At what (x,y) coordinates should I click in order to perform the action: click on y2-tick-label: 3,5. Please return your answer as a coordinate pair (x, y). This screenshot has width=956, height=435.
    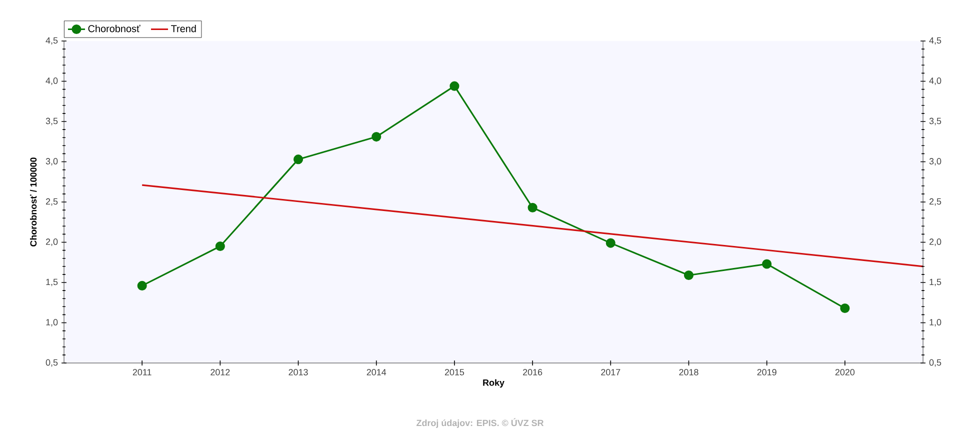
    Looking at the image, I should click on (935, 122).